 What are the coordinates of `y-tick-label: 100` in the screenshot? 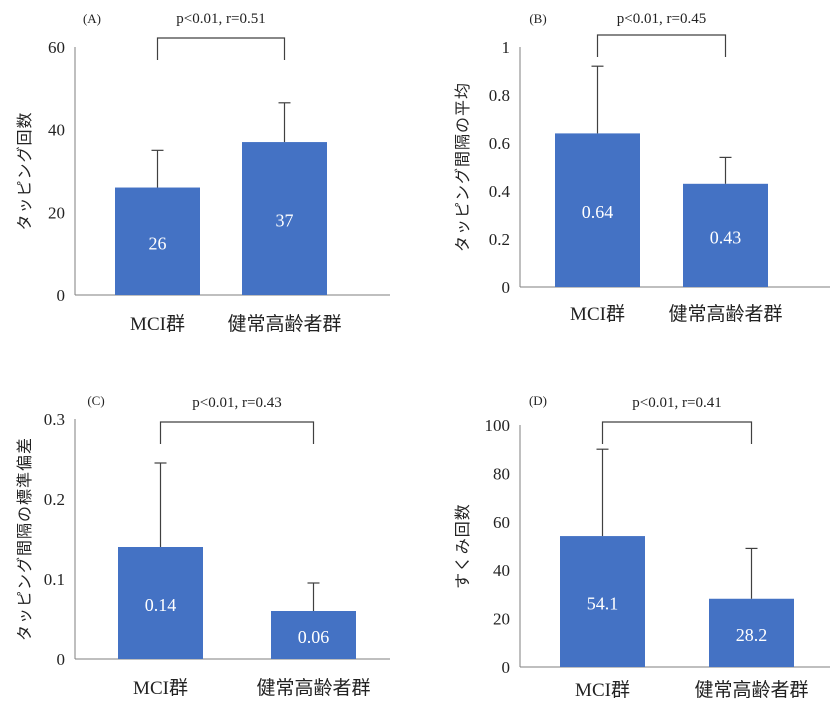 It's located at (498, 425).